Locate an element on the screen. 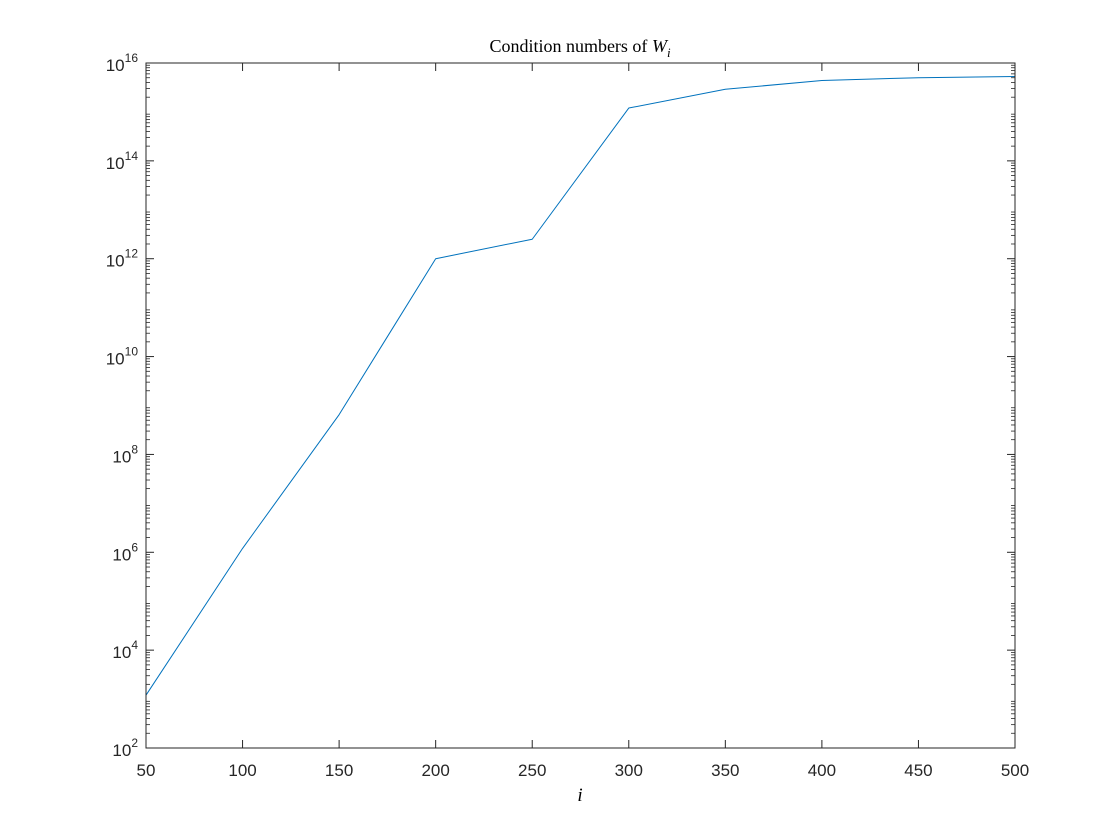 This screenshot has height=840, width=1120. y-tick-label: 10⁶ is located at coordinates (125, 552).